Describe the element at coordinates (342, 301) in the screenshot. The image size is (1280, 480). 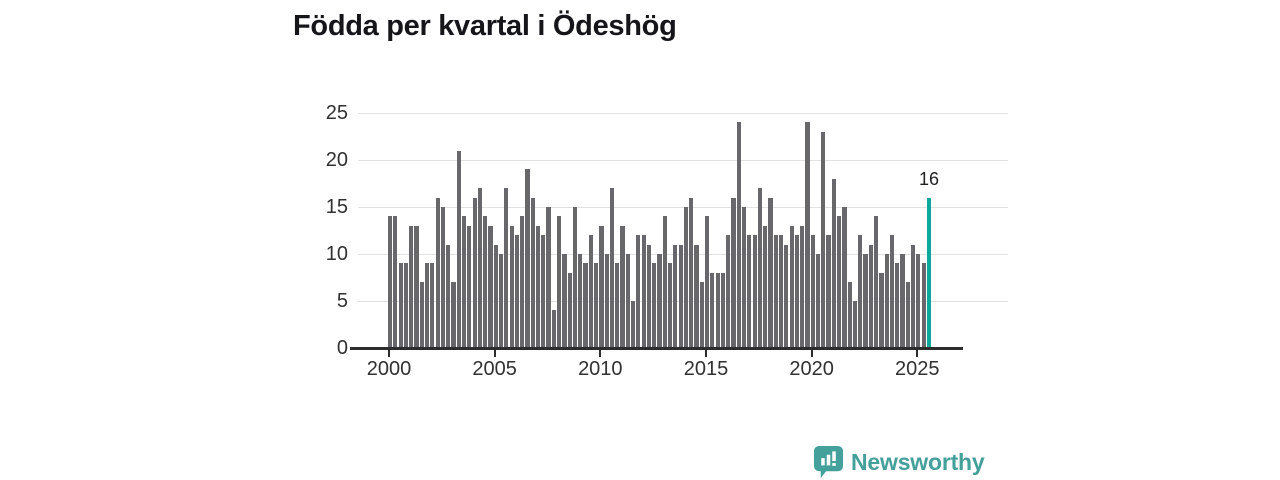
I see `y-axis-tick-label: 5` at that location.